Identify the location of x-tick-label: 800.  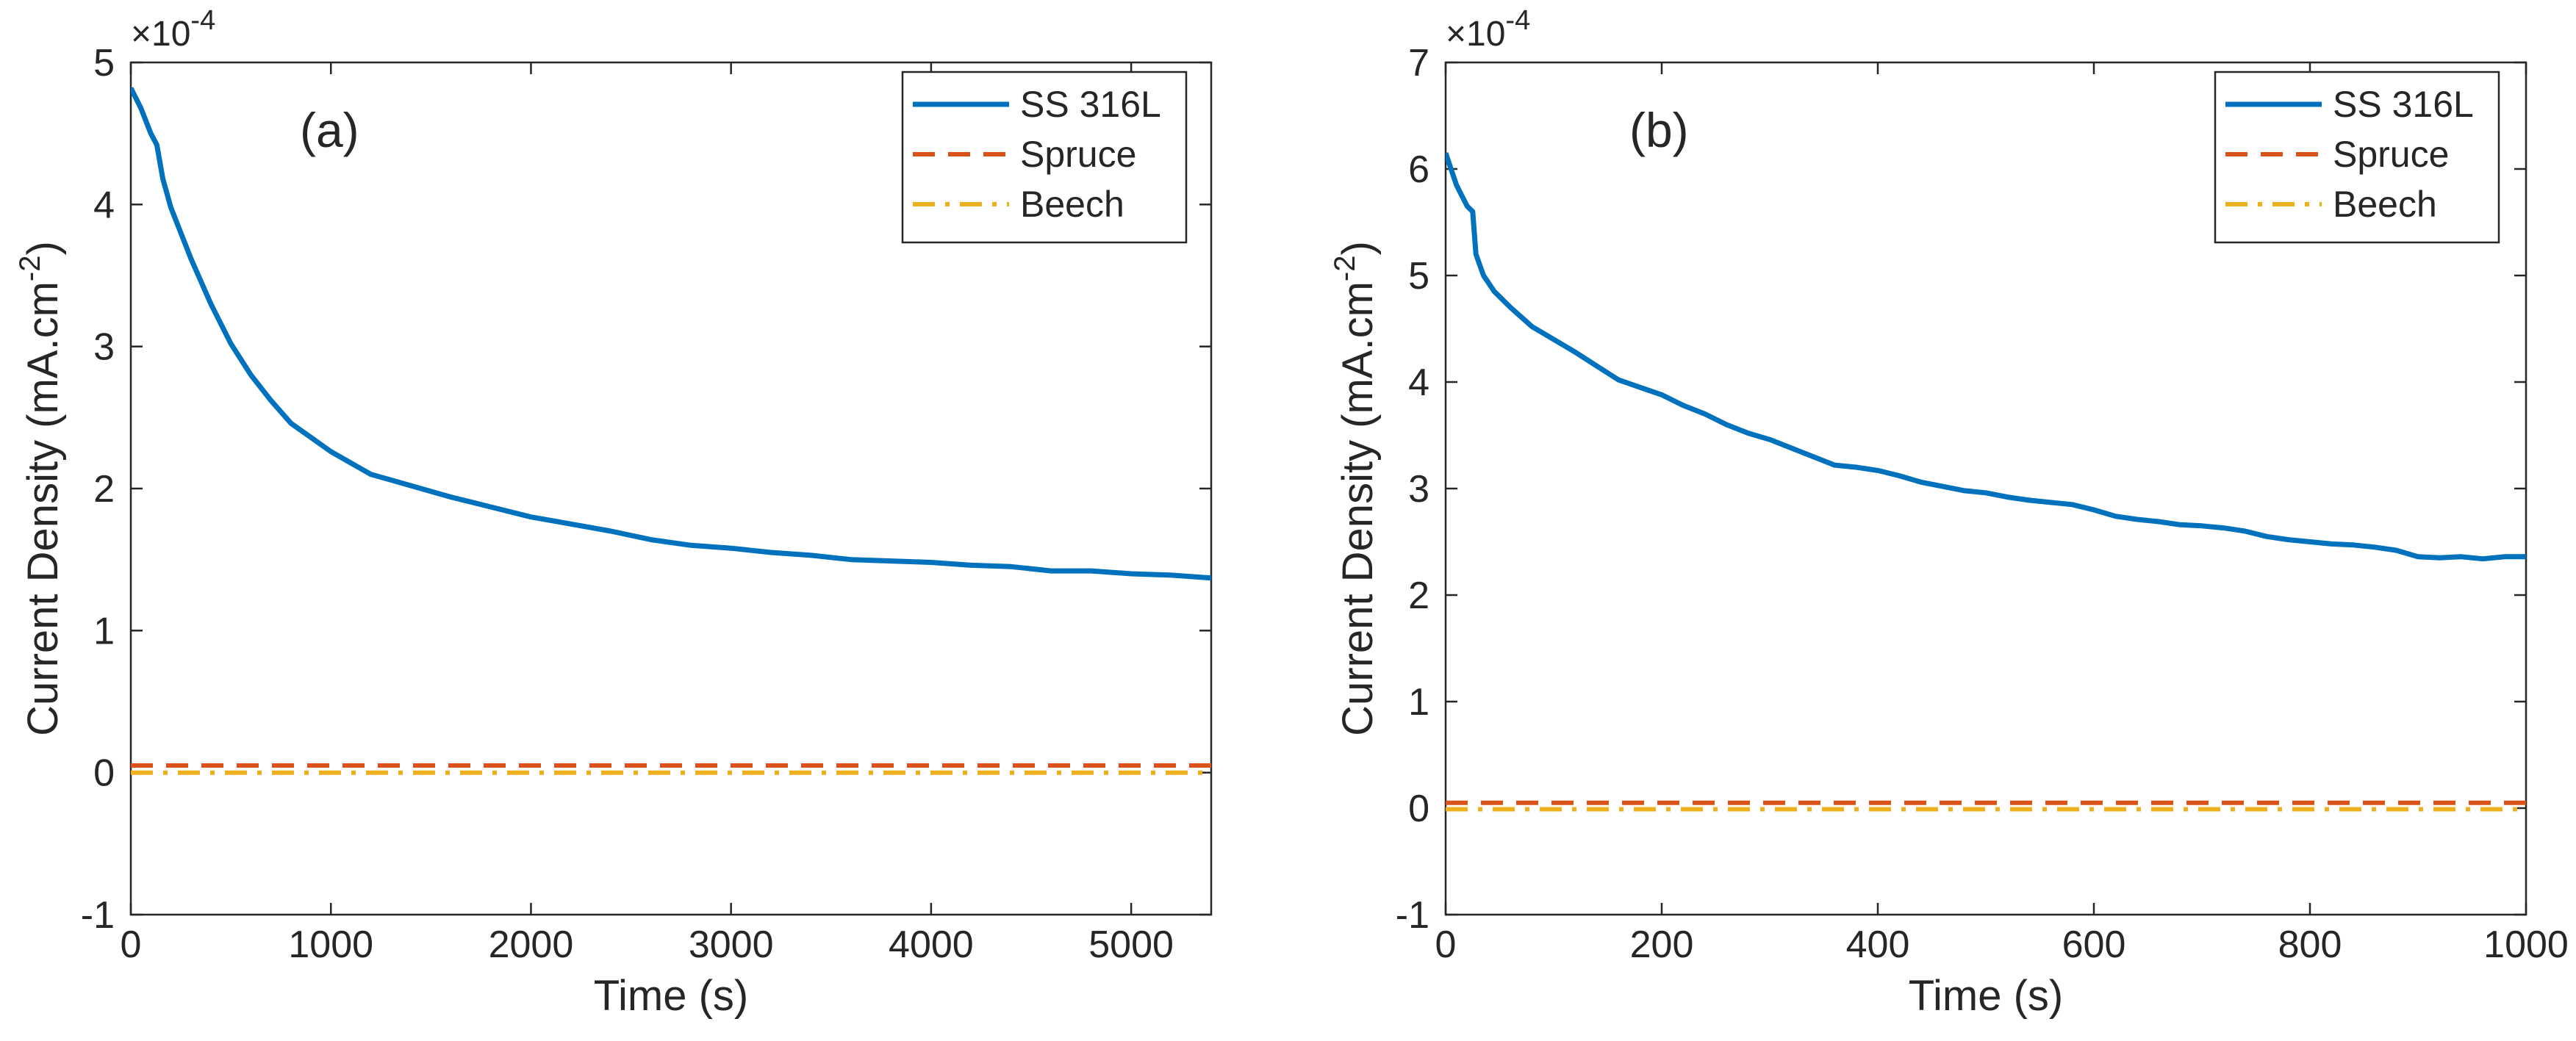
(2310, 944).